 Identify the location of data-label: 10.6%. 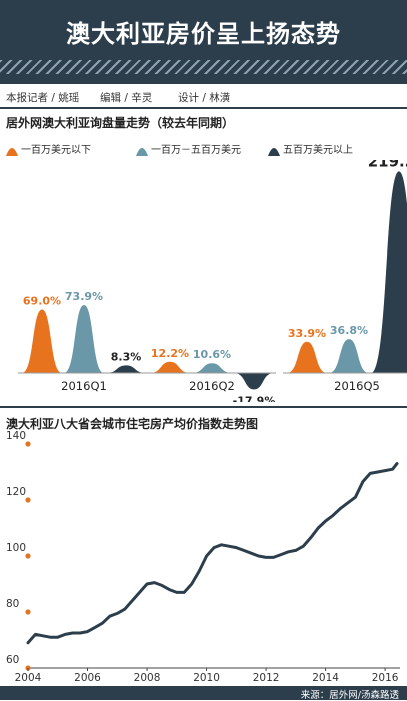
(212, 354).